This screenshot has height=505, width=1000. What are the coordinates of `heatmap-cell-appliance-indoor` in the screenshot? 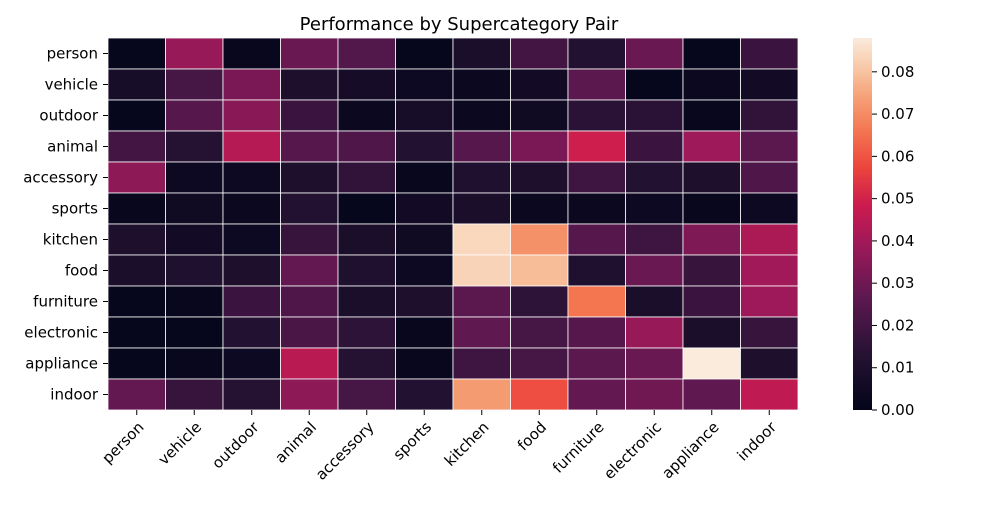 It's located at (769, 363).